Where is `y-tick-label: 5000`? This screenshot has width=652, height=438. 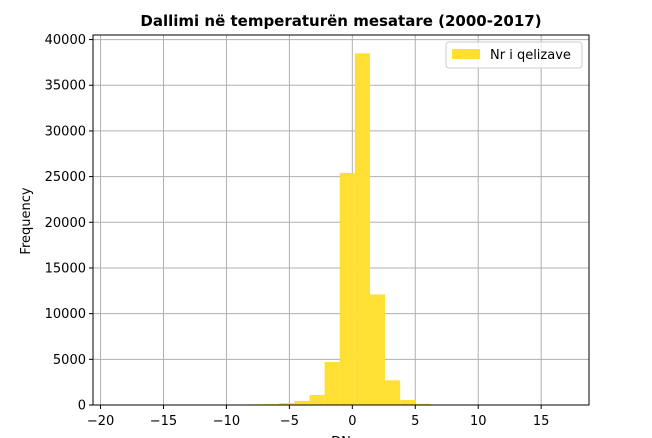 y-tick-label: 5000 is located at coordinates (69, 360).